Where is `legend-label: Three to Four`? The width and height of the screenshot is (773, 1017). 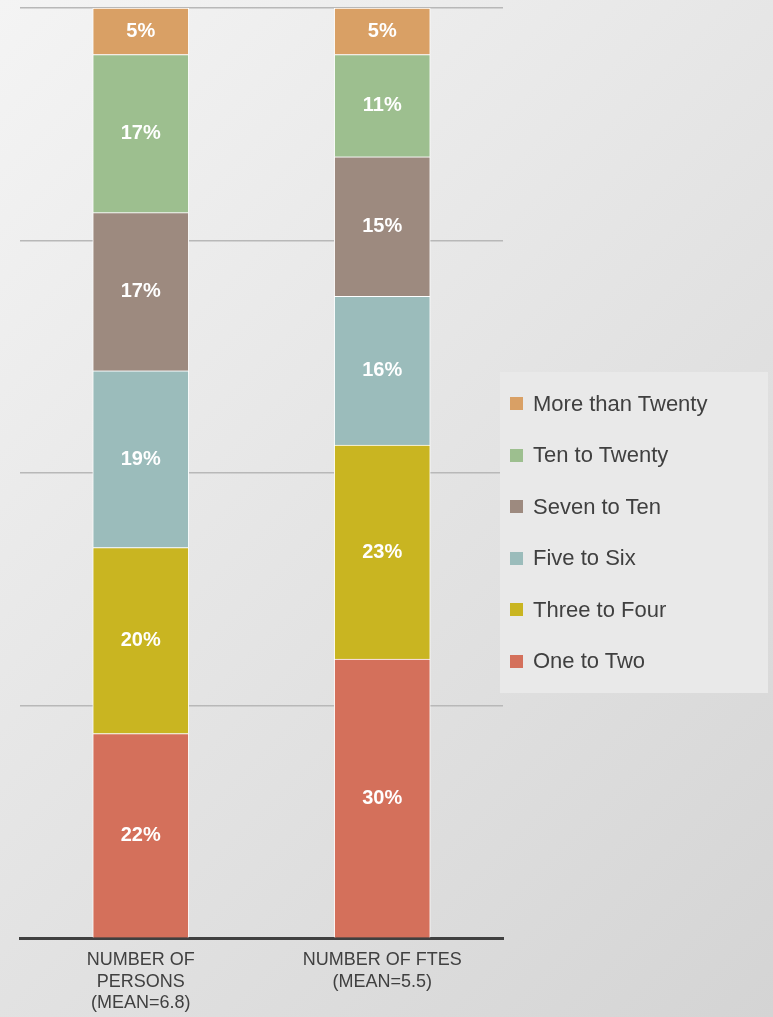
legend-label: Three to Four is located at coordinates (600, 609).